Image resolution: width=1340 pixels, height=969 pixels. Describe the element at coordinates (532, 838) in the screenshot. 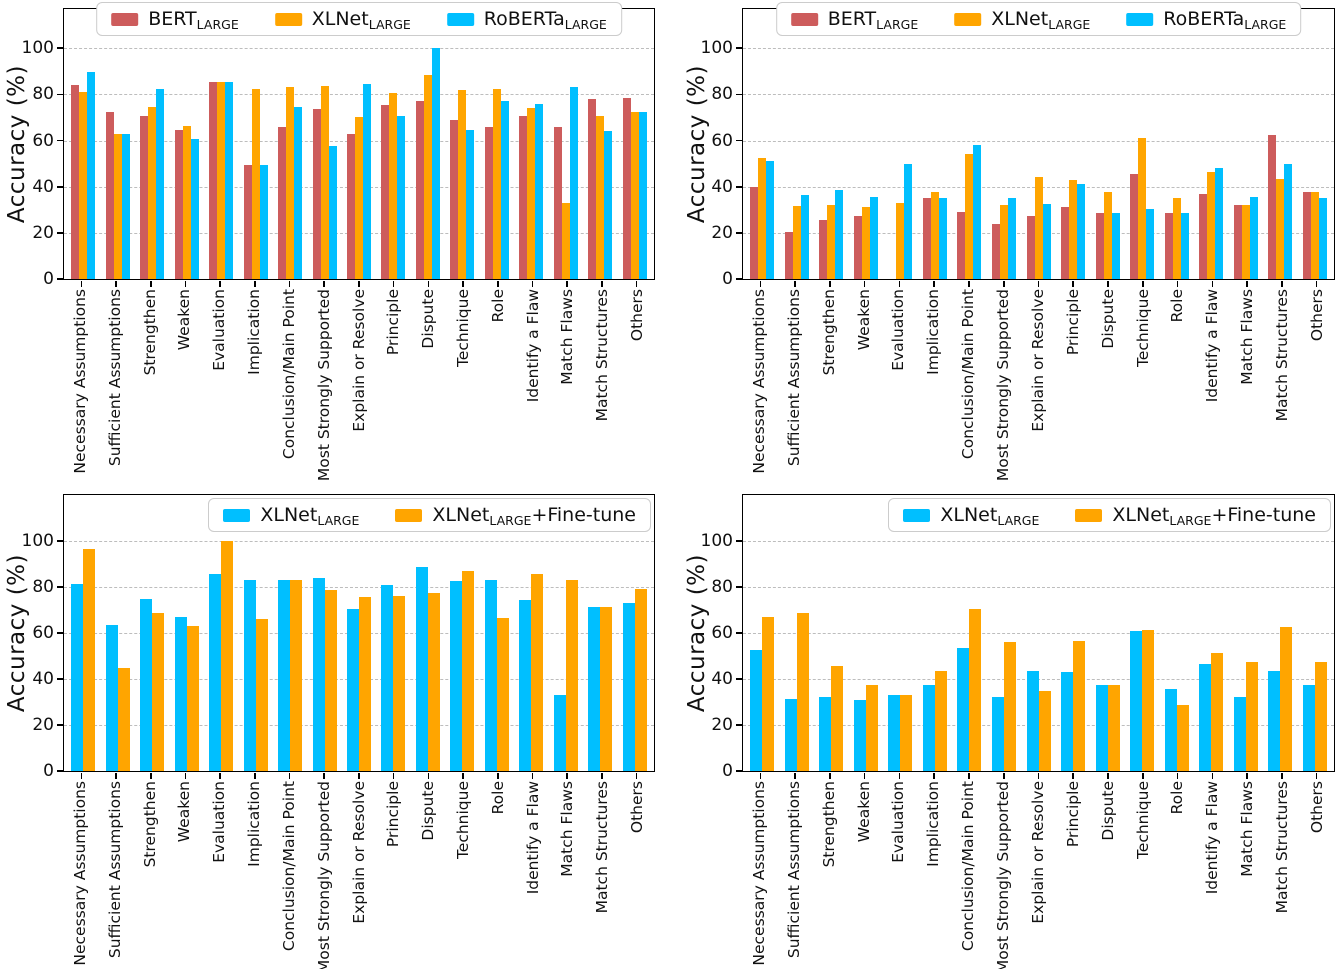

I see `x-tick-label: Identify a Flaw` at that location.